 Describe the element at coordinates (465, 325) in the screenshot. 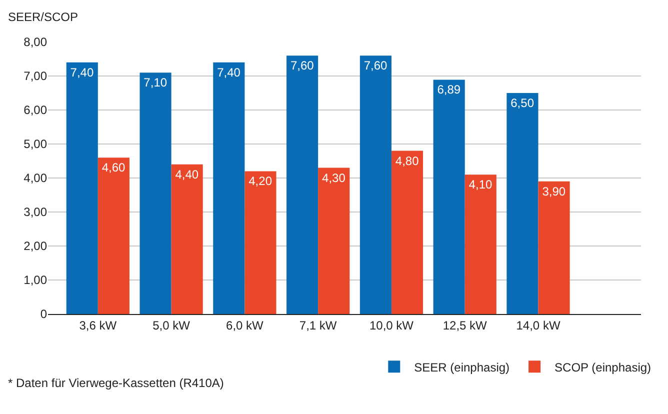

I see `x-tick-label: 12,5 kW` at that location.